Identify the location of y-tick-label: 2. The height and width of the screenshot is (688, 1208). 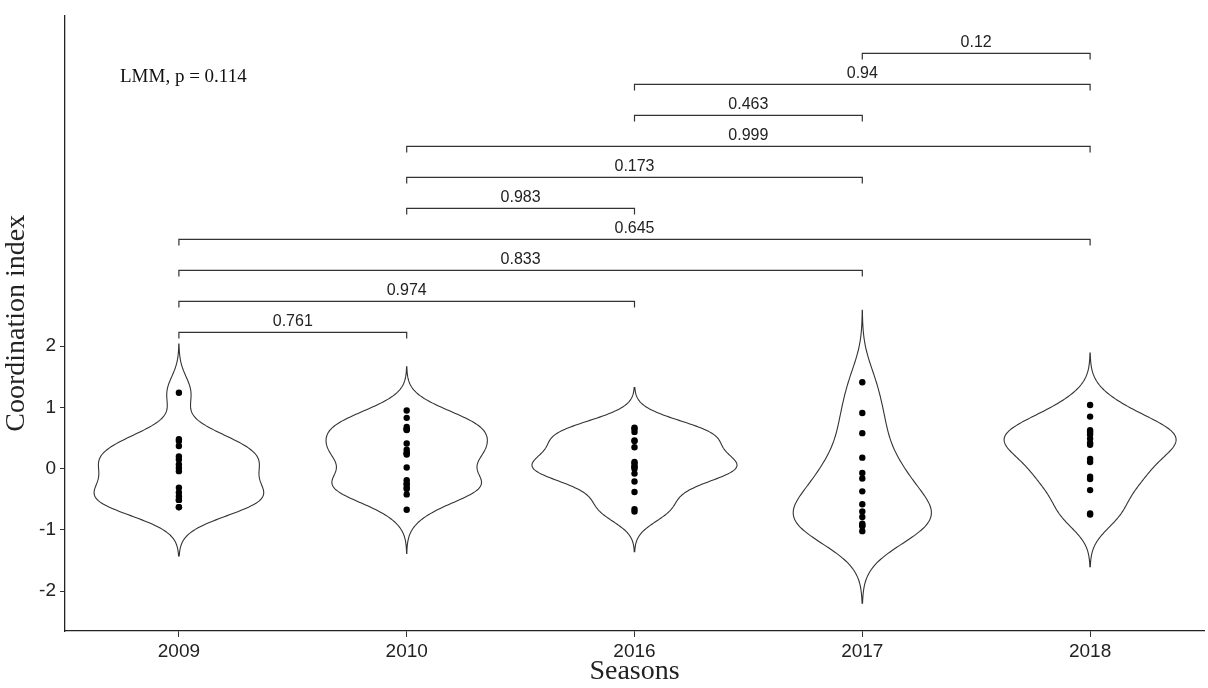
(50, 345).